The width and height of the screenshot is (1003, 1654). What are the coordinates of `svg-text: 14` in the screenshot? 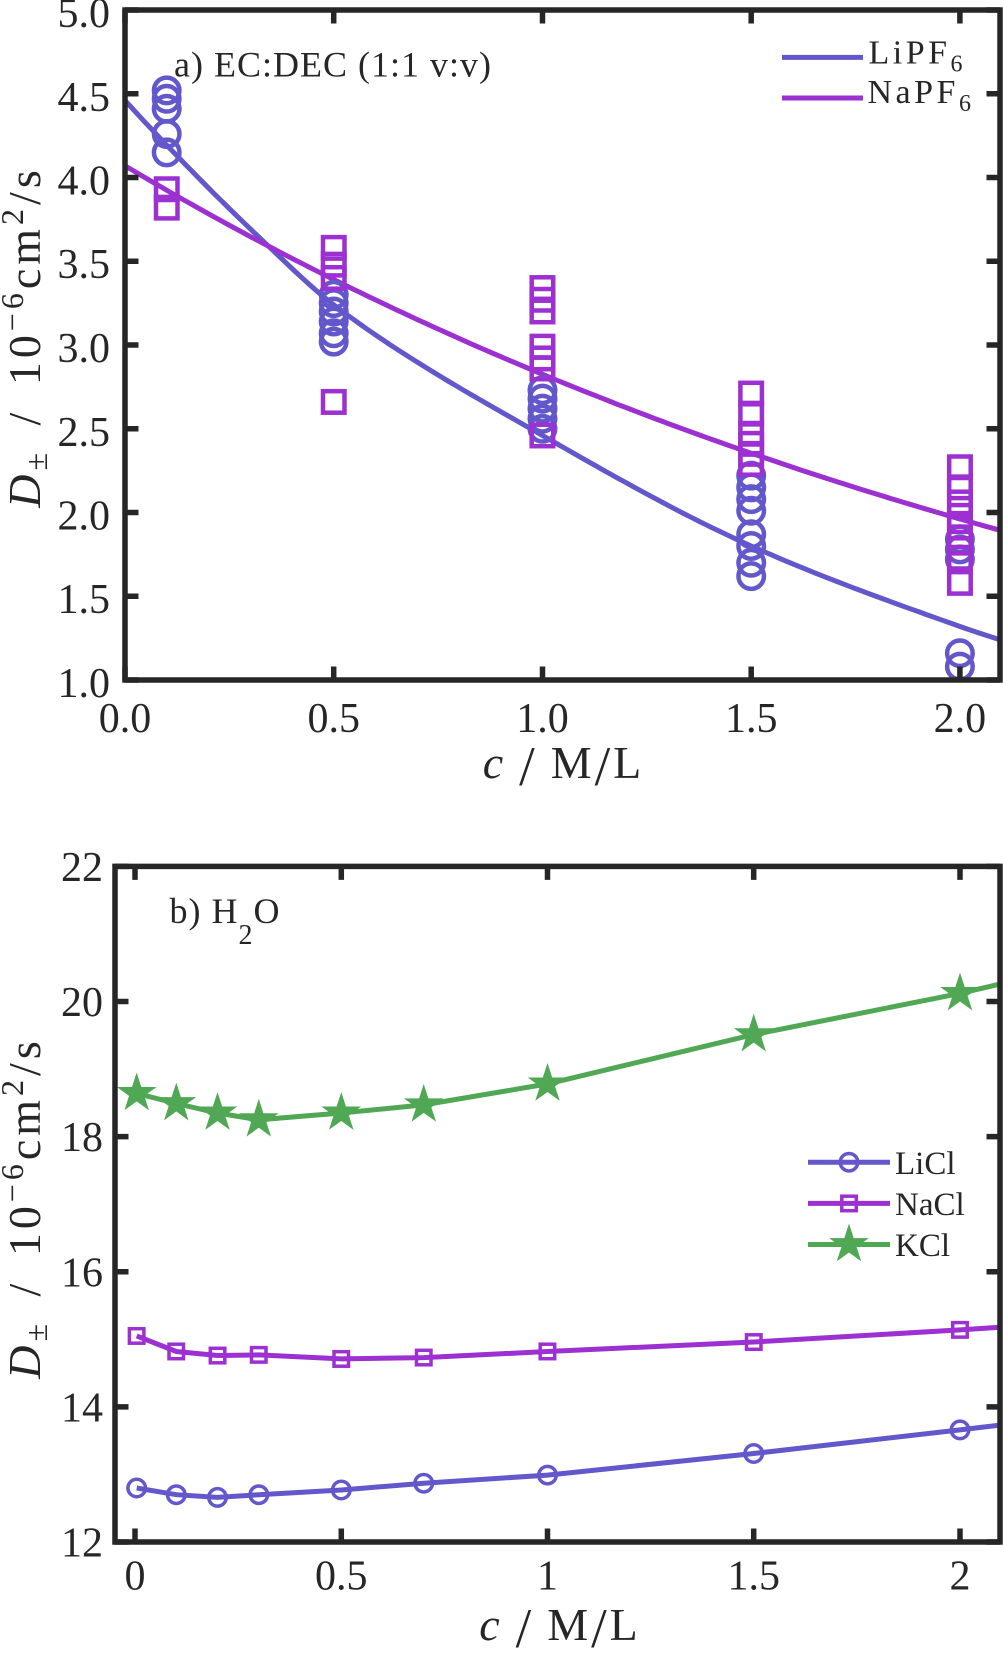 It's located at (82, 1408).